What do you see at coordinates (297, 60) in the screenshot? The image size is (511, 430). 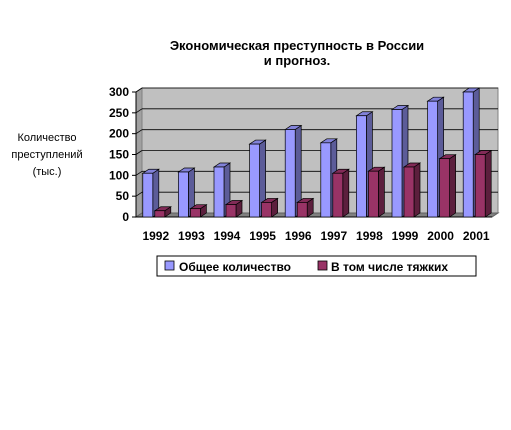 I see `chart-title-line-2: и прогноз.` at bounding box center [297, 60].